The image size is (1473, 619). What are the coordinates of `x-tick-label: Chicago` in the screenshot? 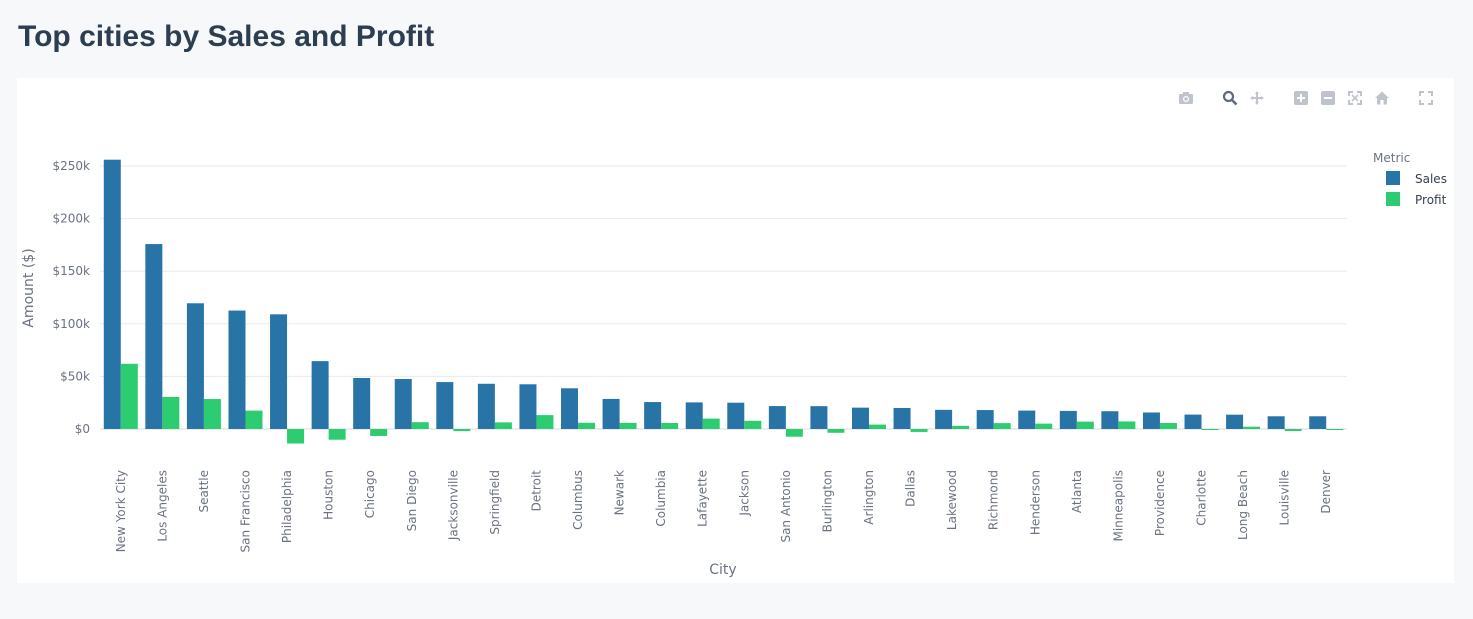 It's located at (370, 494).